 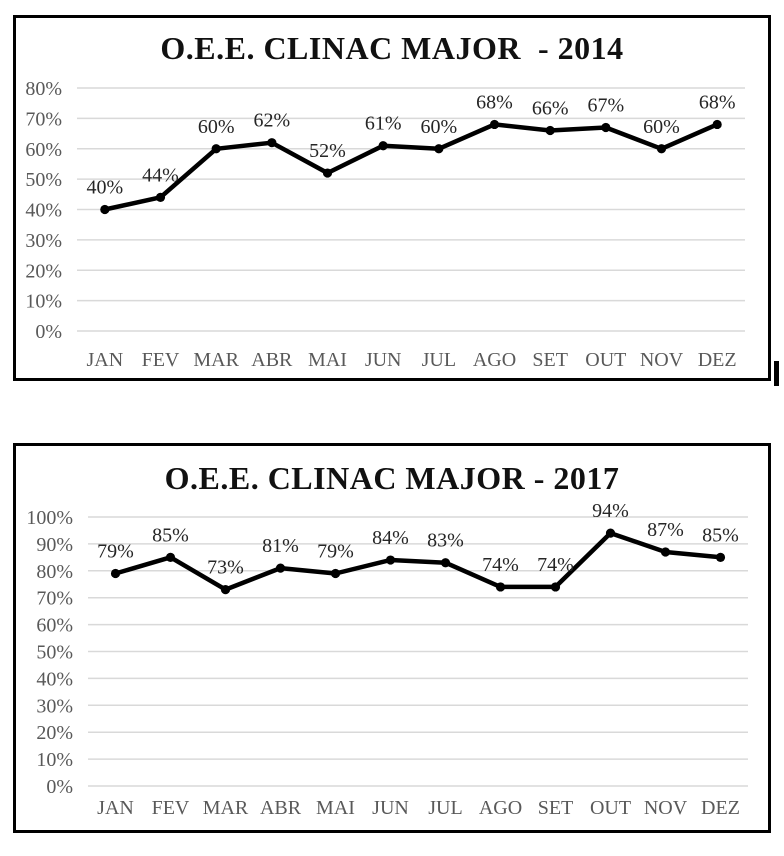 What do you see at coordinates (610, 511) in the screenshot?
I see `data-label: 94%` at bounding box center [610, 511].